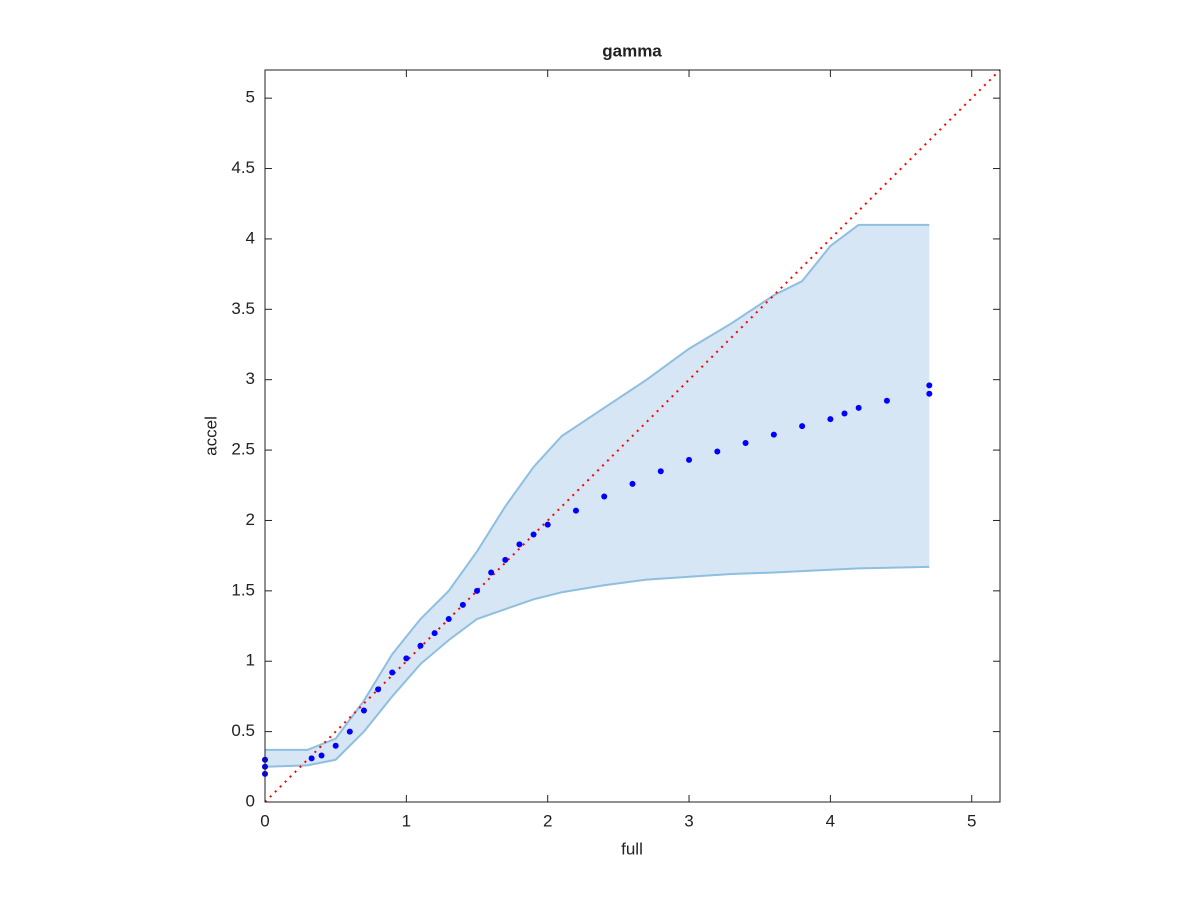 The width and height of the screenshot is (1200, 905). I want to click on x-tick-label: 2, so click(547, 820).